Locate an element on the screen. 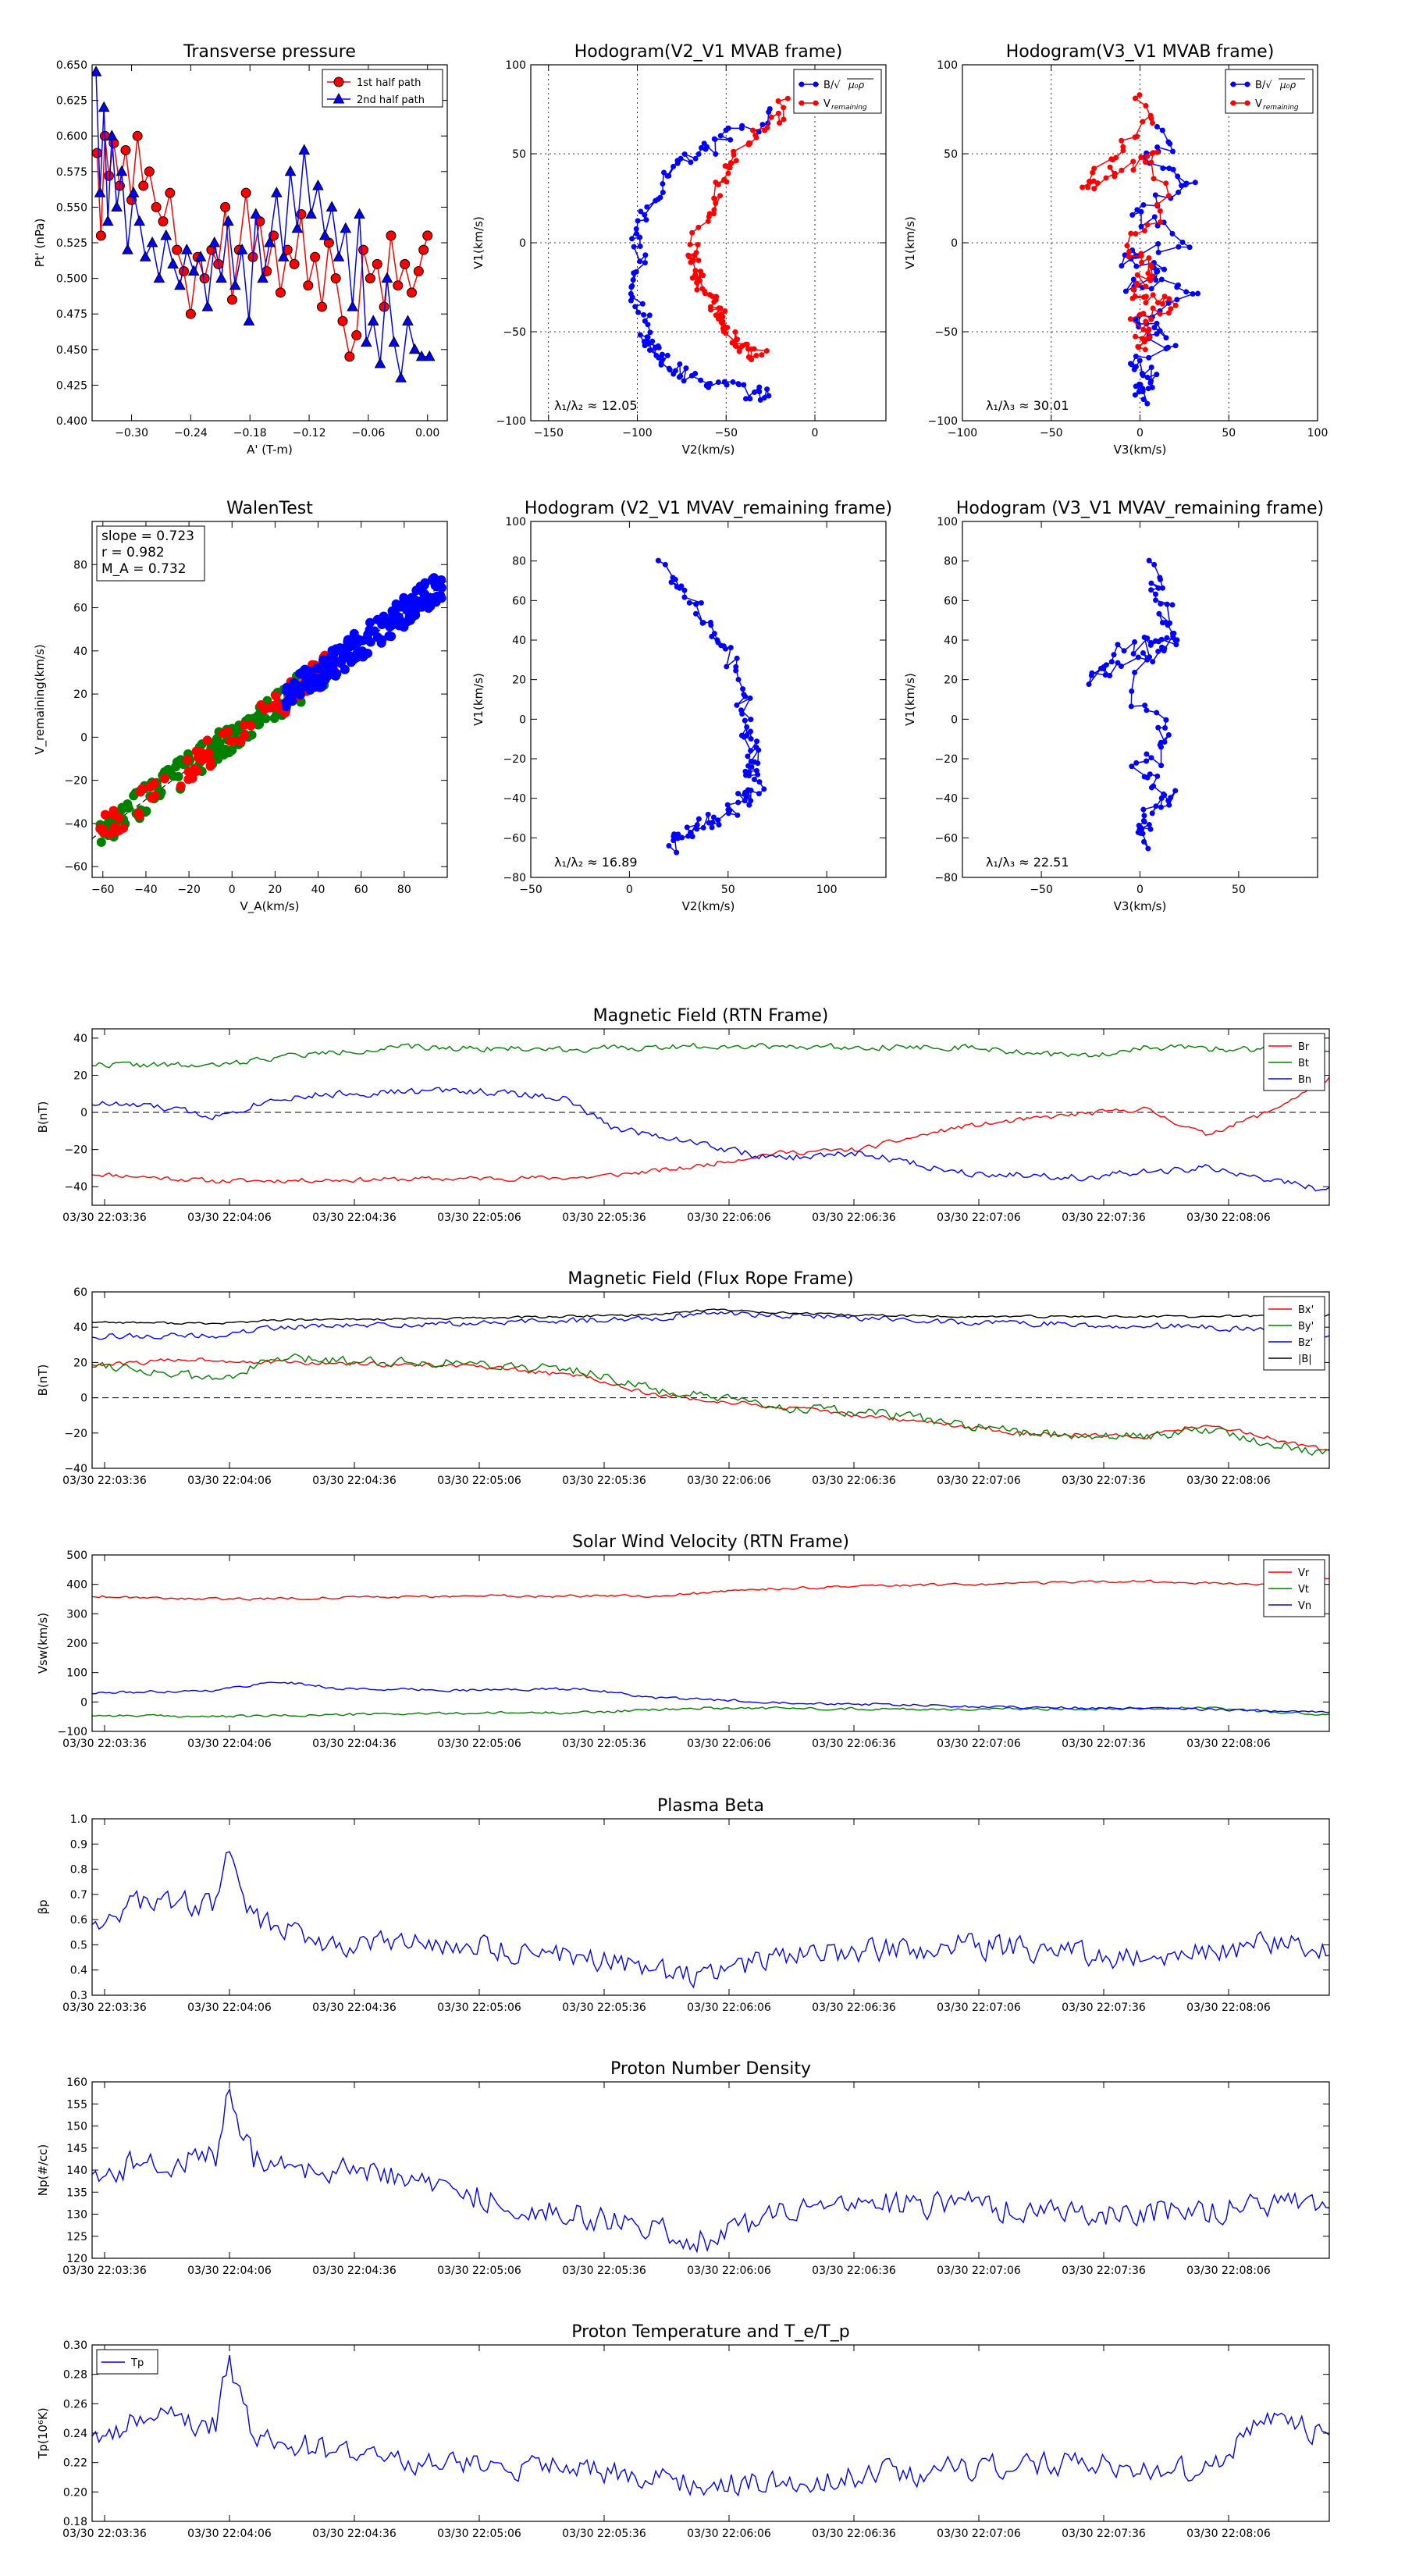 The height and width of the screenshot is (2576, 1405). x-tick-label: 03/30 22:08:06 is located at coordinates (1228, 2534).